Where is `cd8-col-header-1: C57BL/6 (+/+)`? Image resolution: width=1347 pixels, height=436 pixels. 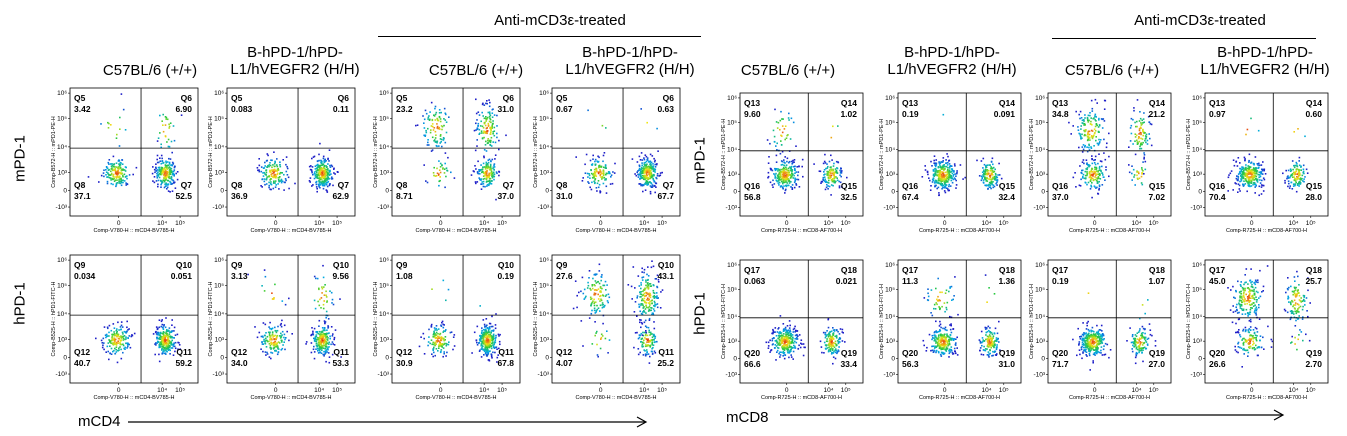 cd8-col-header-1: C57BL/6 (+/+) is located at coordinates (788, 70).